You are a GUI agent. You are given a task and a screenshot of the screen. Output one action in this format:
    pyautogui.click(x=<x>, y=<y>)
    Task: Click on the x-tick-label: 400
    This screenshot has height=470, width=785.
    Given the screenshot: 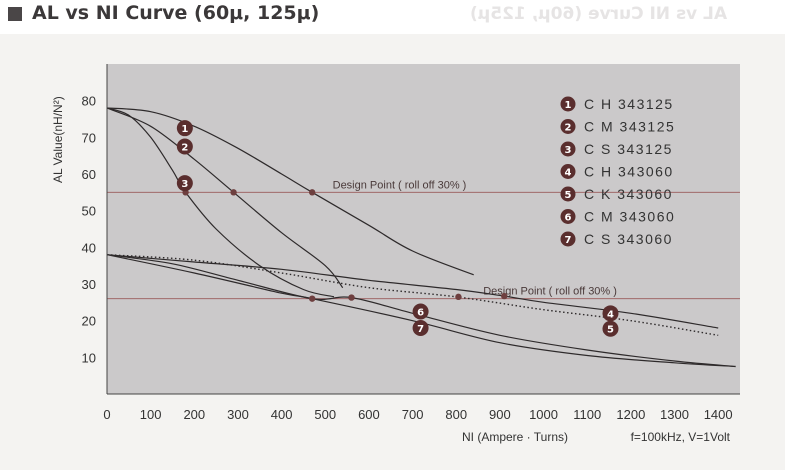 What is the action you would take?
    pyautogui.click(x=282, y=414)
    